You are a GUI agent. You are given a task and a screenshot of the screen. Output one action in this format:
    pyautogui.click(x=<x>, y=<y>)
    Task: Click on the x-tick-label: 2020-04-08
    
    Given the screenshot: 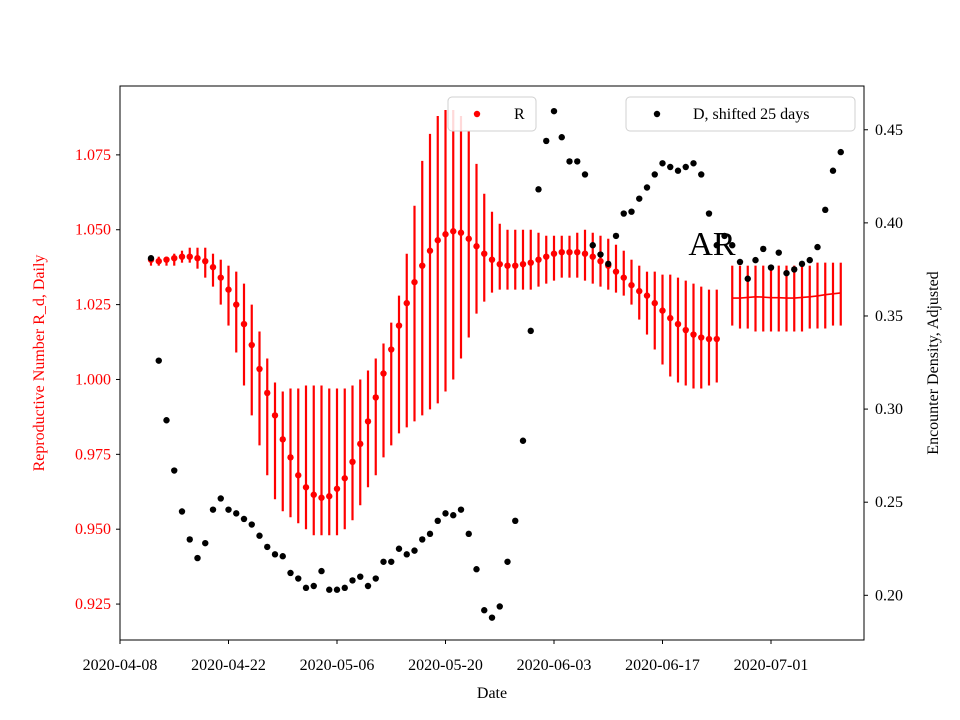 What is the action you would take?
    pyautogui.click(x=120, y=665)
    